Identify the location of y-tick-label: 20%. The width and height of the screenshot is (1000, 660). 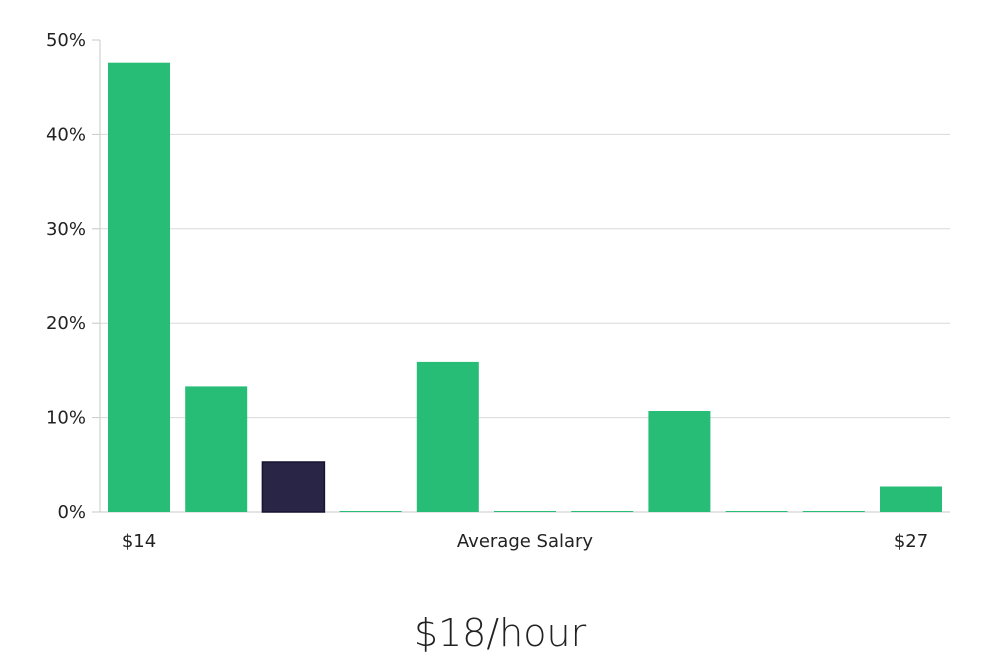
(66, 323).